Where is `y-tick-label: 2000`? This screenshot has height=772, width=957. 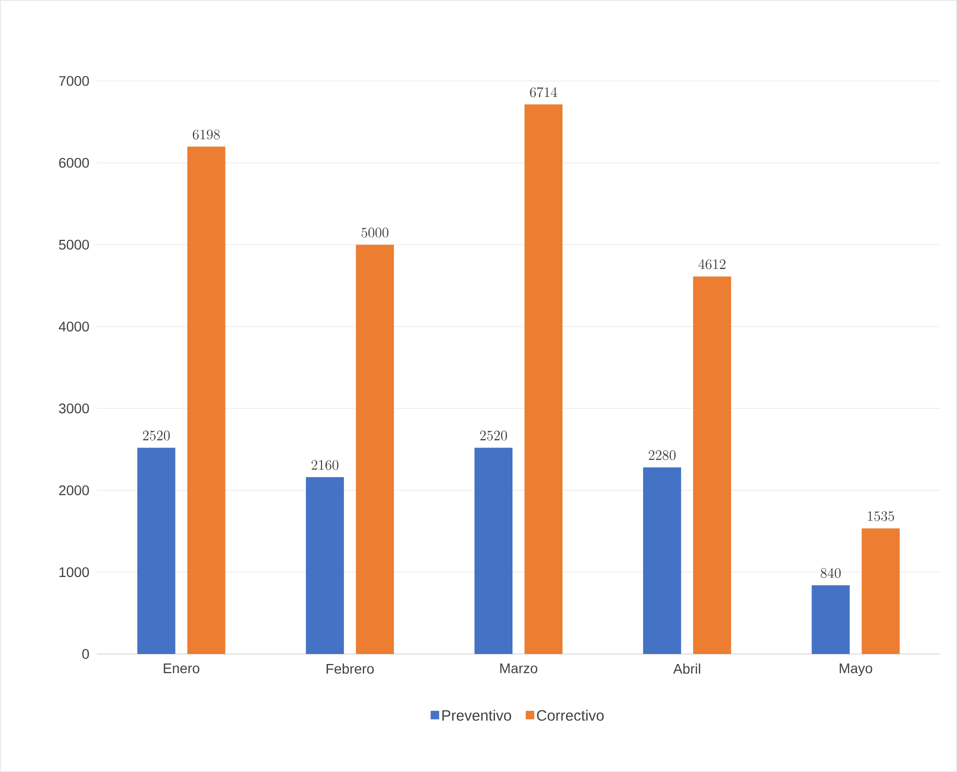
y-tick-label: 2000 is located at coordinates (74, 490).